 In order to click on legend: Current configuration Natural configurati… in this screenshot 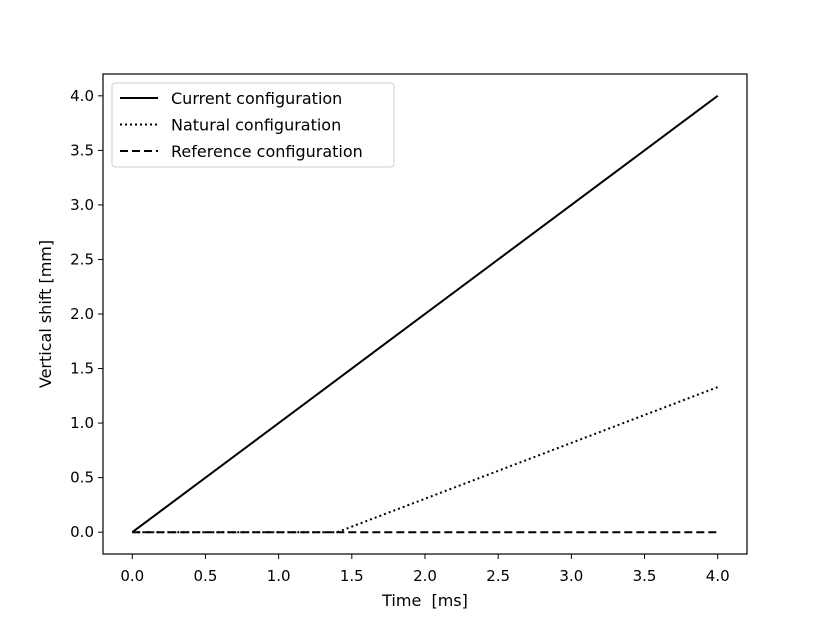, I will do `click(253, 125)`.